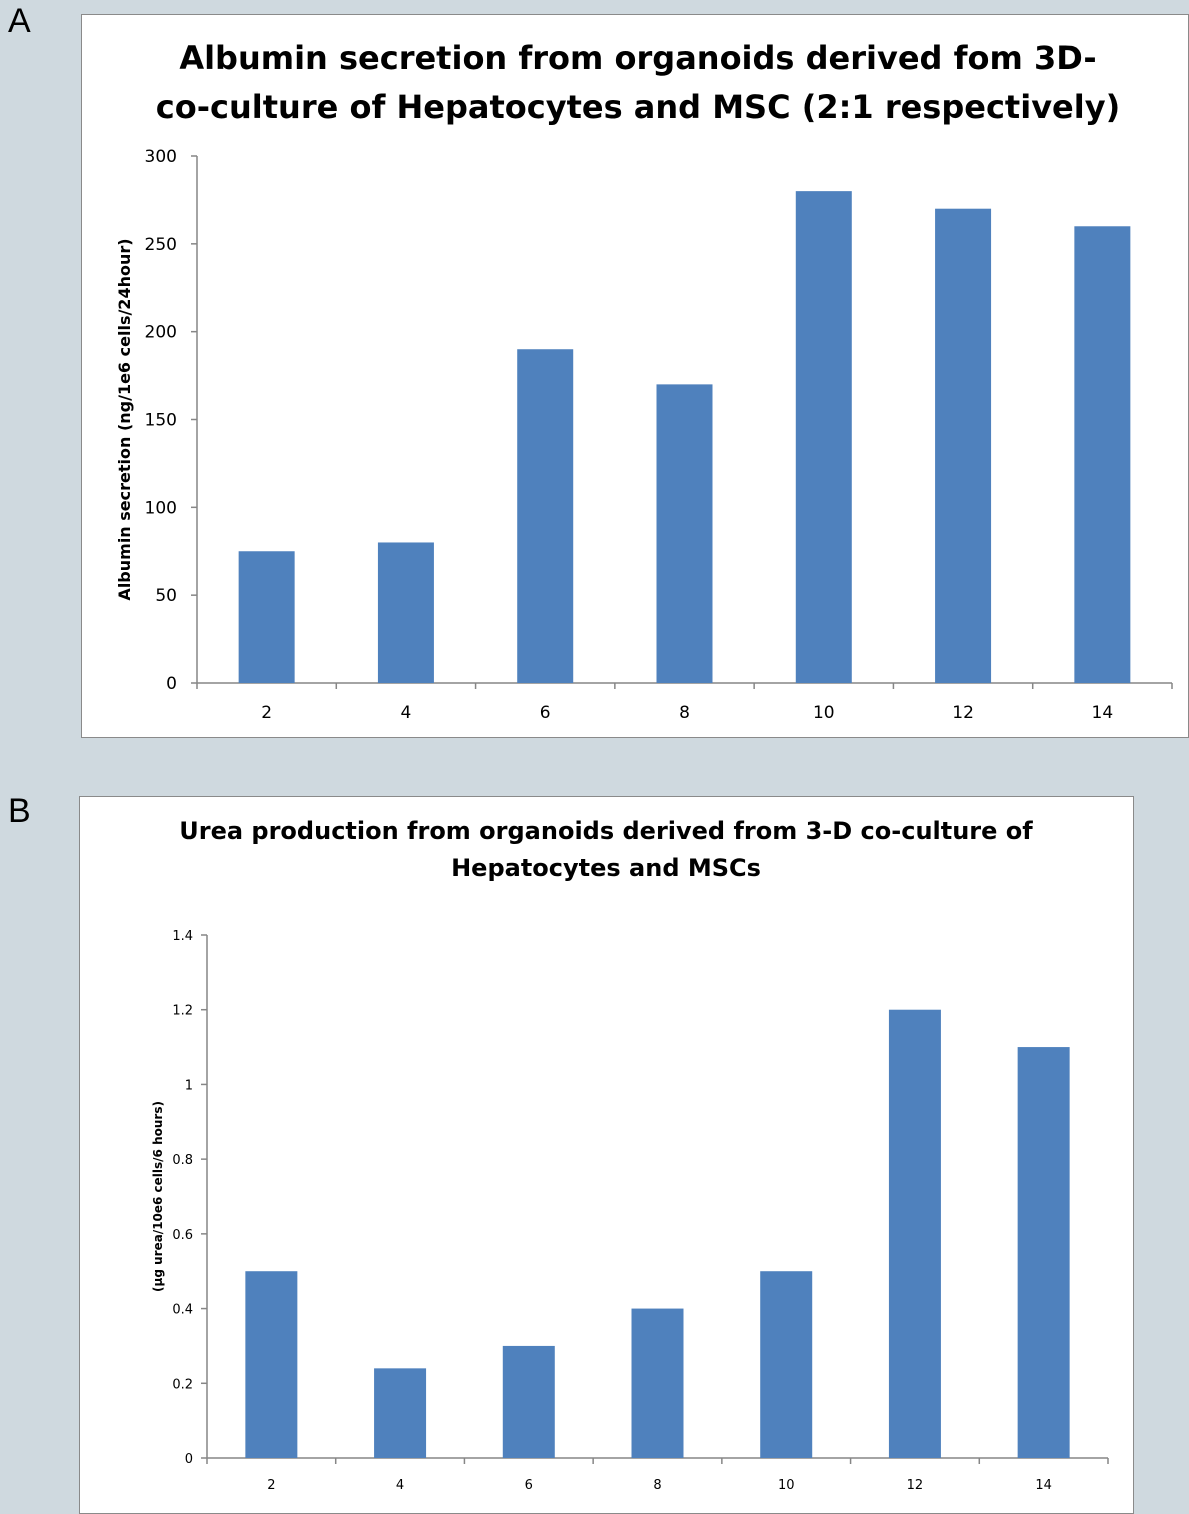 This screenshot has width=1189, height=1514. Describe the element at coordinates (166, 596) in the screenshot. I see `y-tick-label: 50` at that location.